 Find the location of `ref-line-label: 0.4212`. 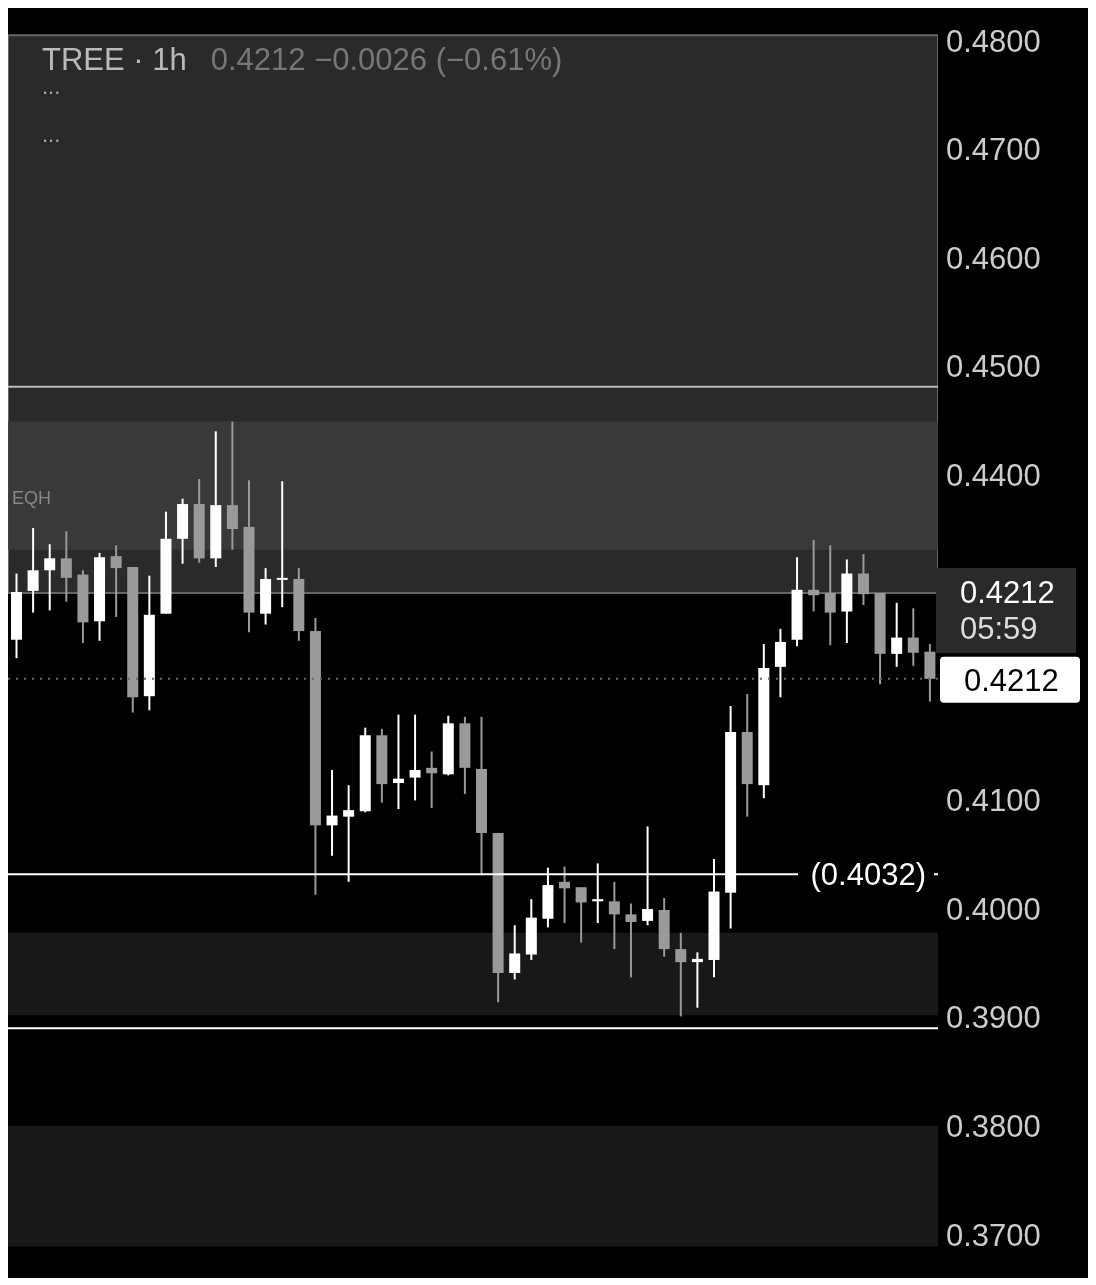

ref-line-label: 0.4212 is located at coordinates (1011, 680).